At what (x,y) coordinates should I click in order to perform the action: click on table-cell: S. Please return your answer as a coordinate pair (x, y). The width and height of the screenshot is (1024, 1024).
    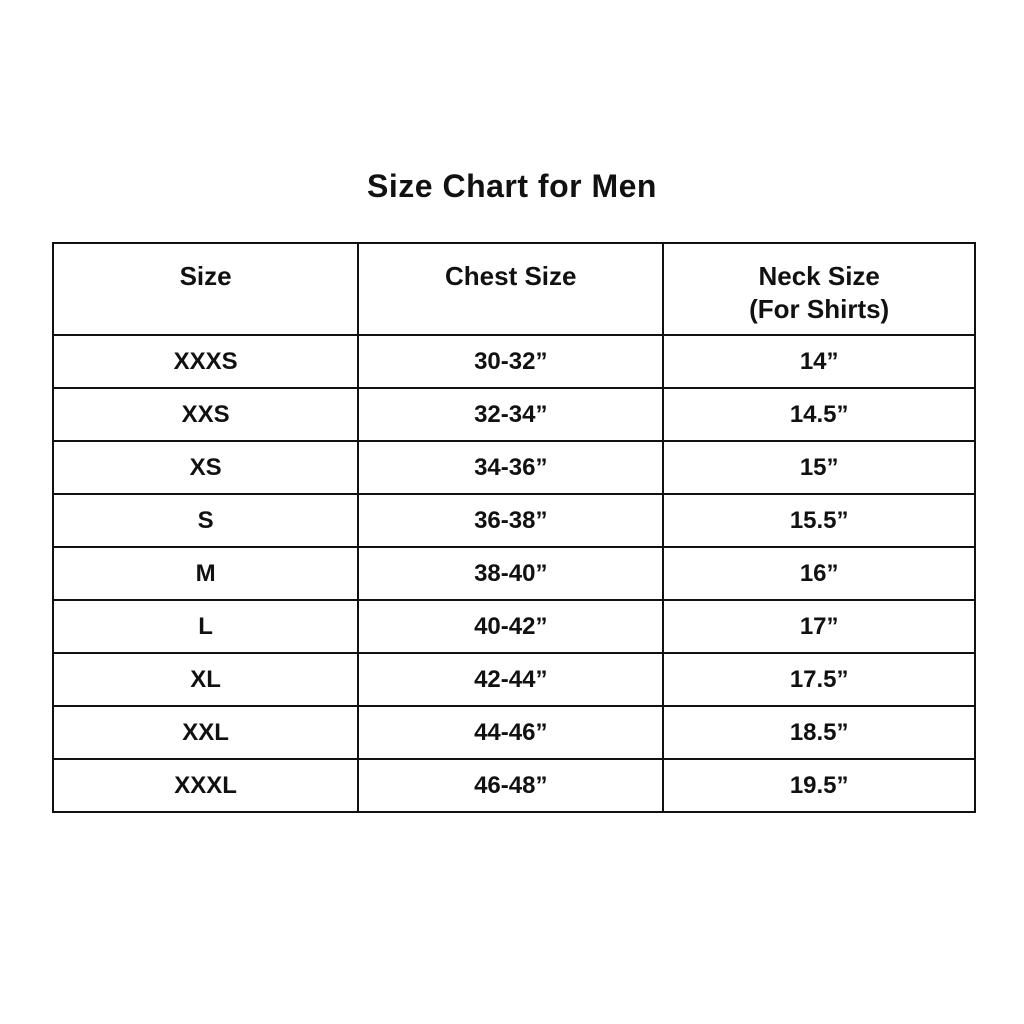
    Looking at the image, I should click on (205, 520).